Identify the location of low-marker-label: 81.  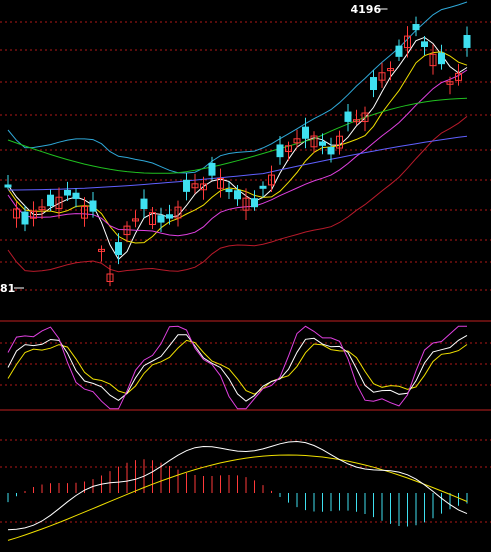
(7, 288).